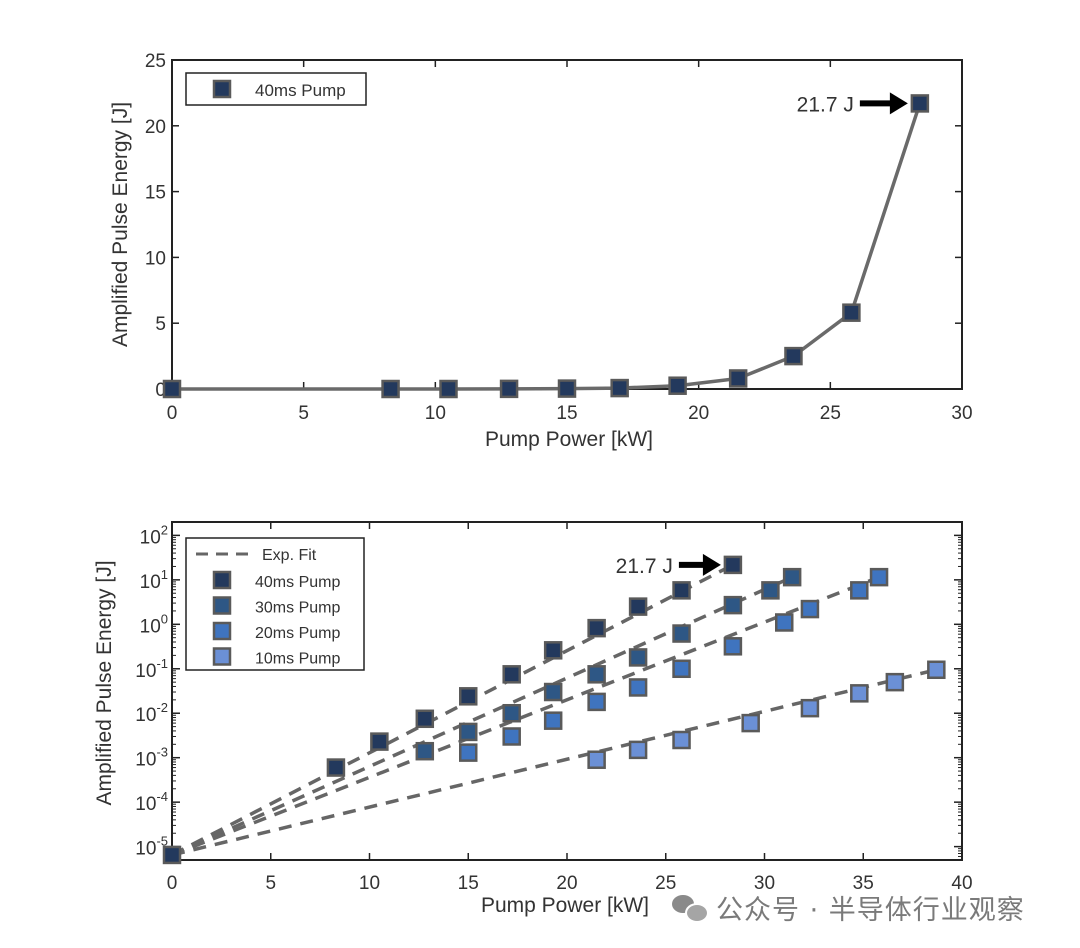 This screenshot has width=1080, height=948. Describe the element at coordinates (155, 127) in the screenshot. I see `y-tick-label: 20` at that location.